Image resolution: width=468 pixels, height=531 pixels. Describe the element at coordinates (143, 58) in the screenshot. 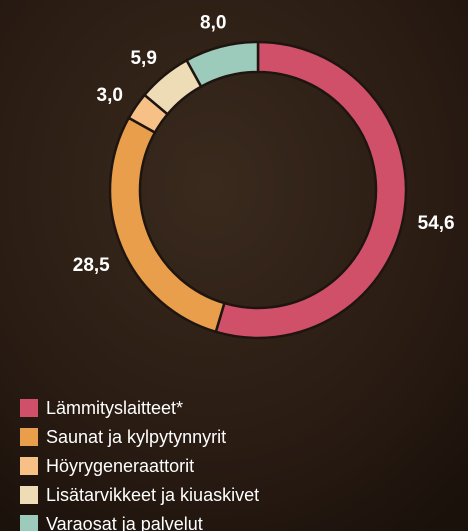

I see `value-label: 5,9` at that location.